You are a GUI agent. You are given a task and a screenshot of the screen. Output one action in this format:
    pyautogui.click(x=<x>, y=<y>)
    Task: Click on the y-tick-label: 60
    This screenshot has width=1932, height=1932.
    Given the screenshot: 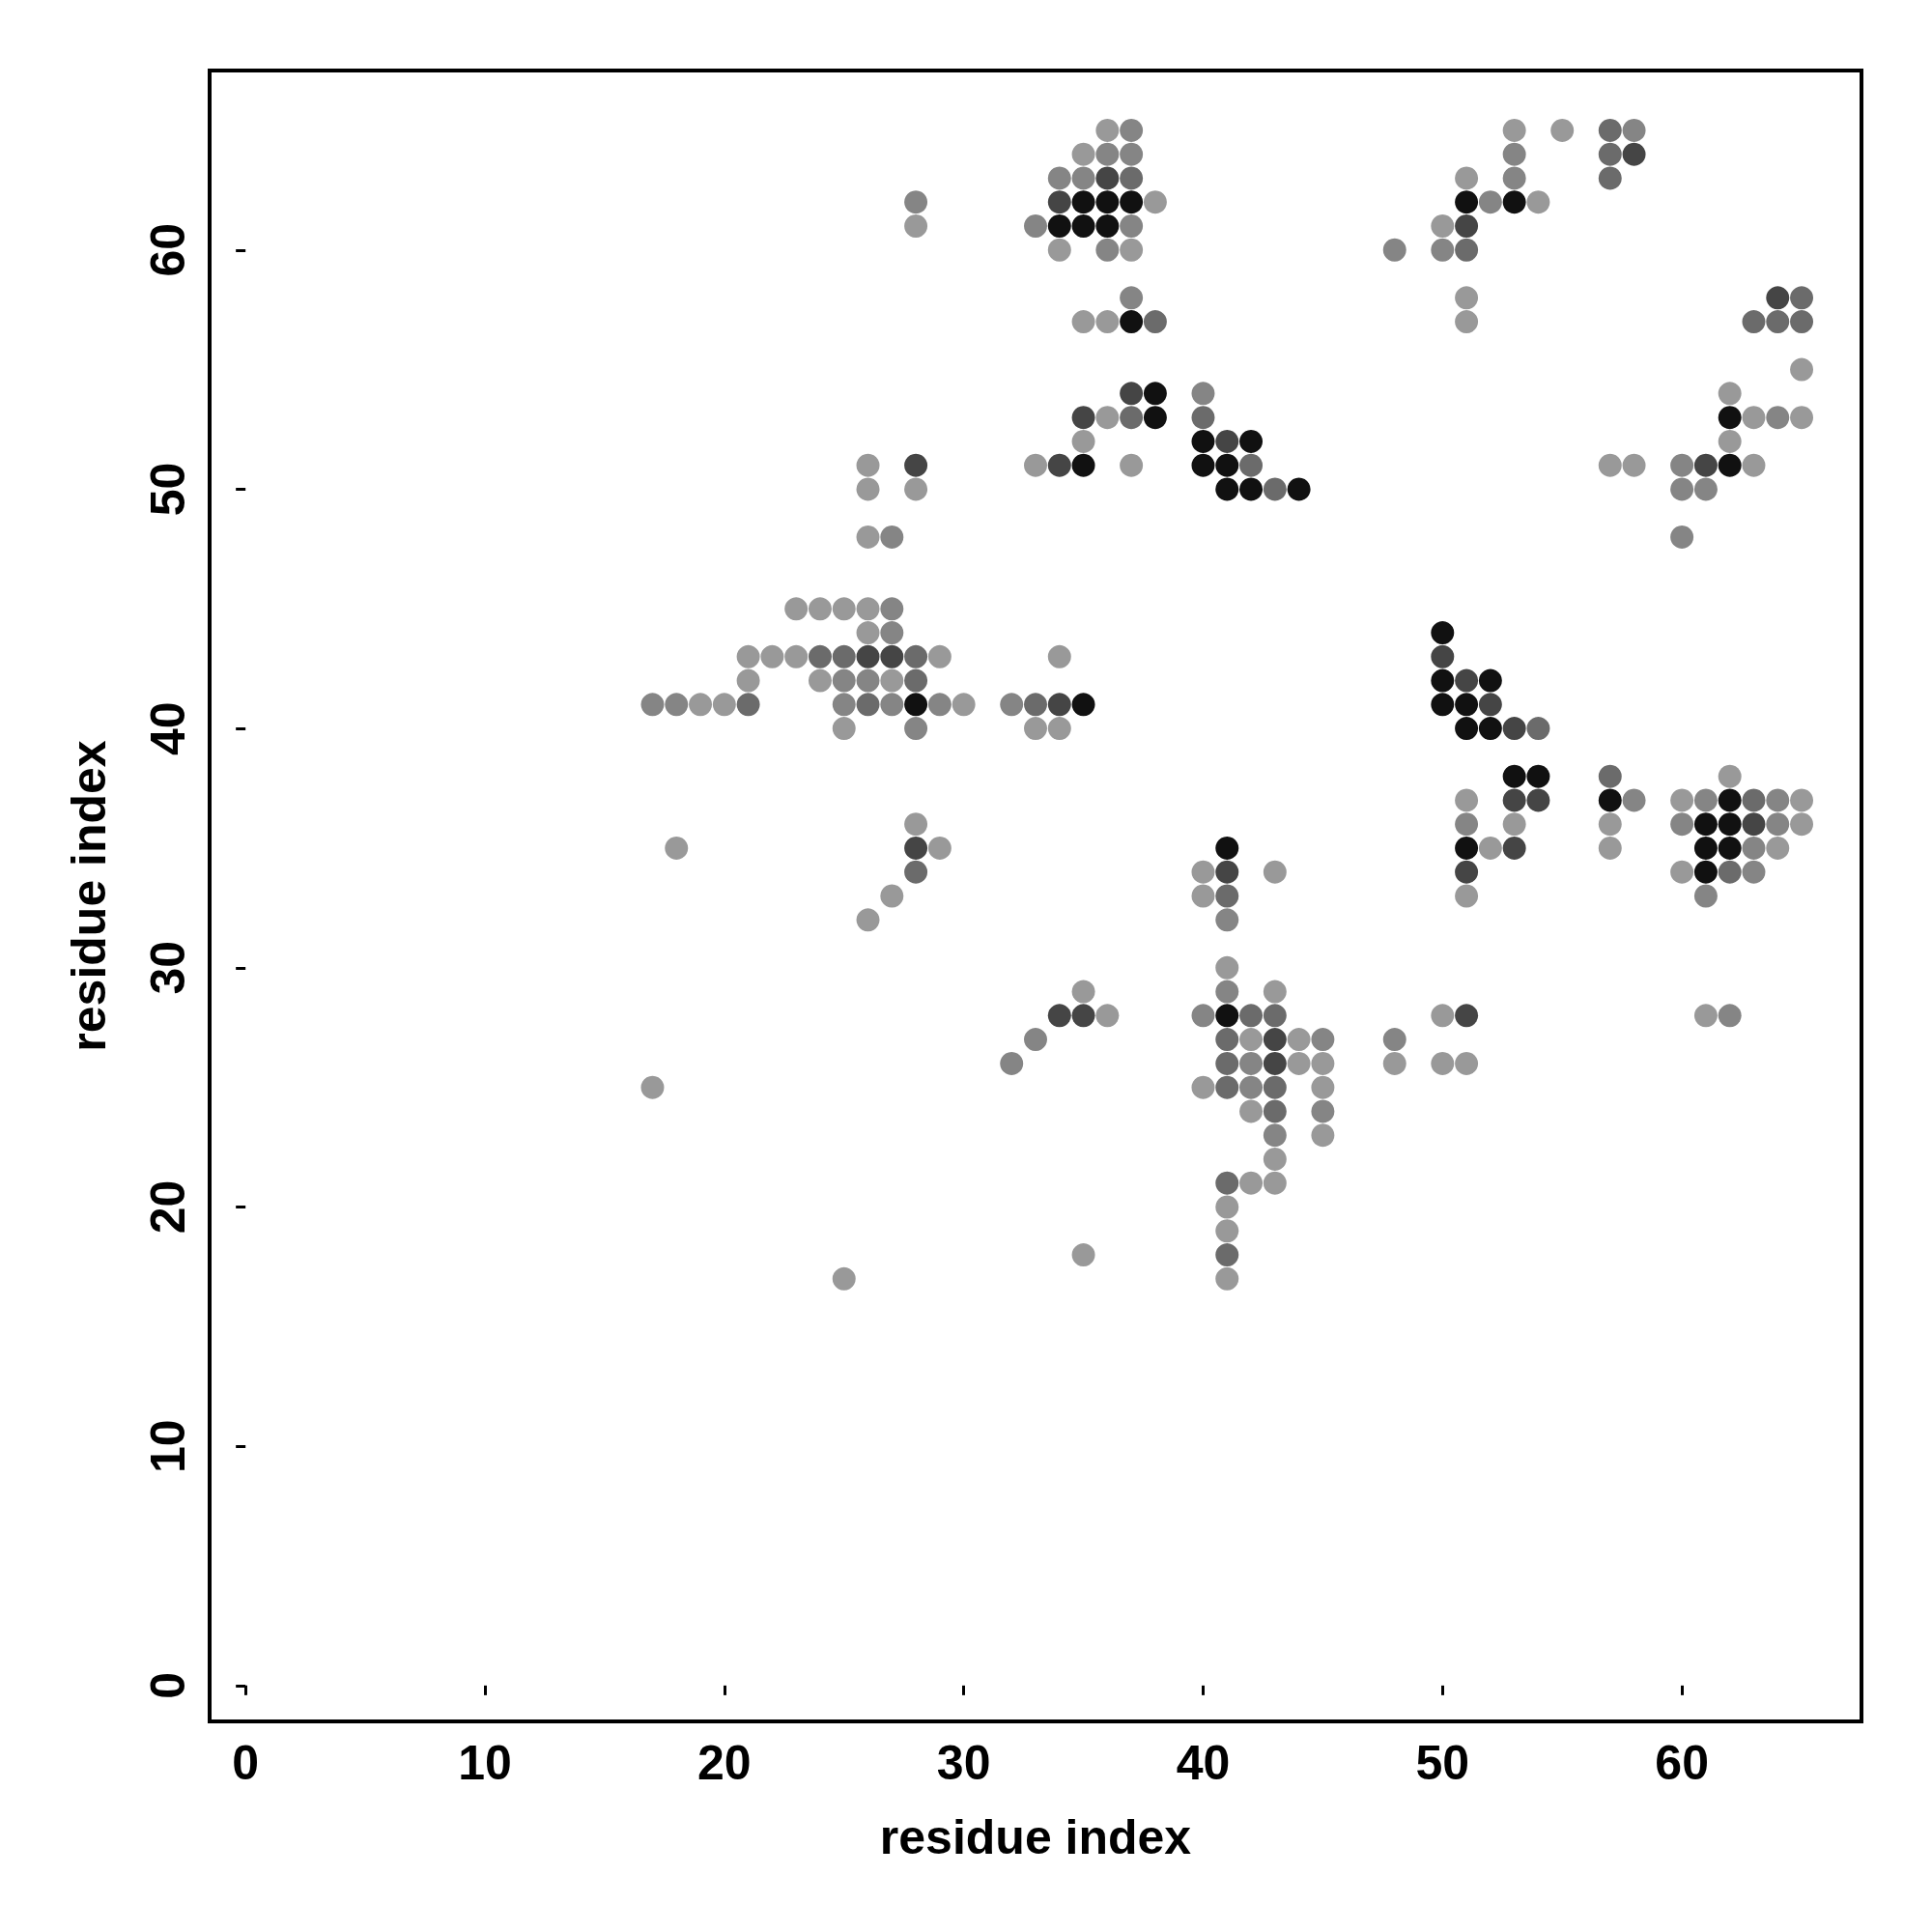 What is the action you would take?
    pyautogui.click(x=168, y=249)
    